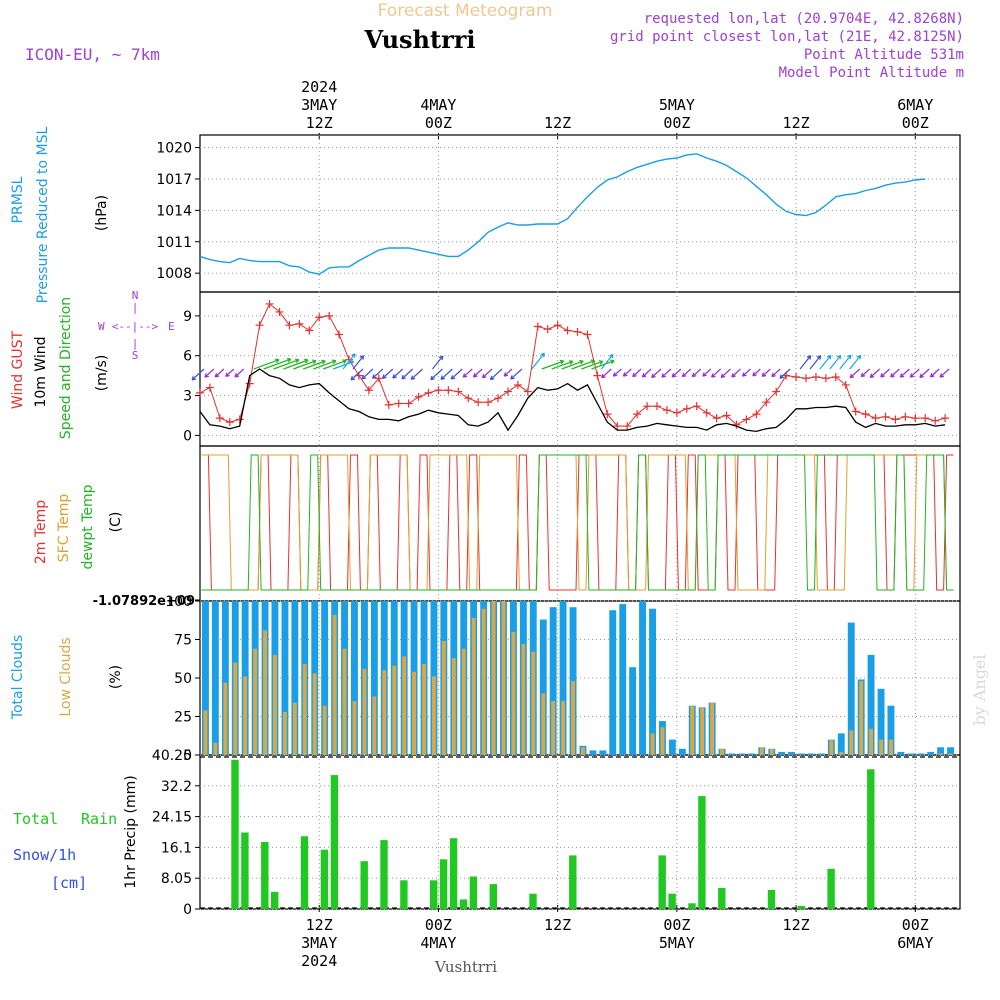 This screenshot has width=1000, height=1000. I want to click on pressure-unit: (hPa), so click(102, 213).